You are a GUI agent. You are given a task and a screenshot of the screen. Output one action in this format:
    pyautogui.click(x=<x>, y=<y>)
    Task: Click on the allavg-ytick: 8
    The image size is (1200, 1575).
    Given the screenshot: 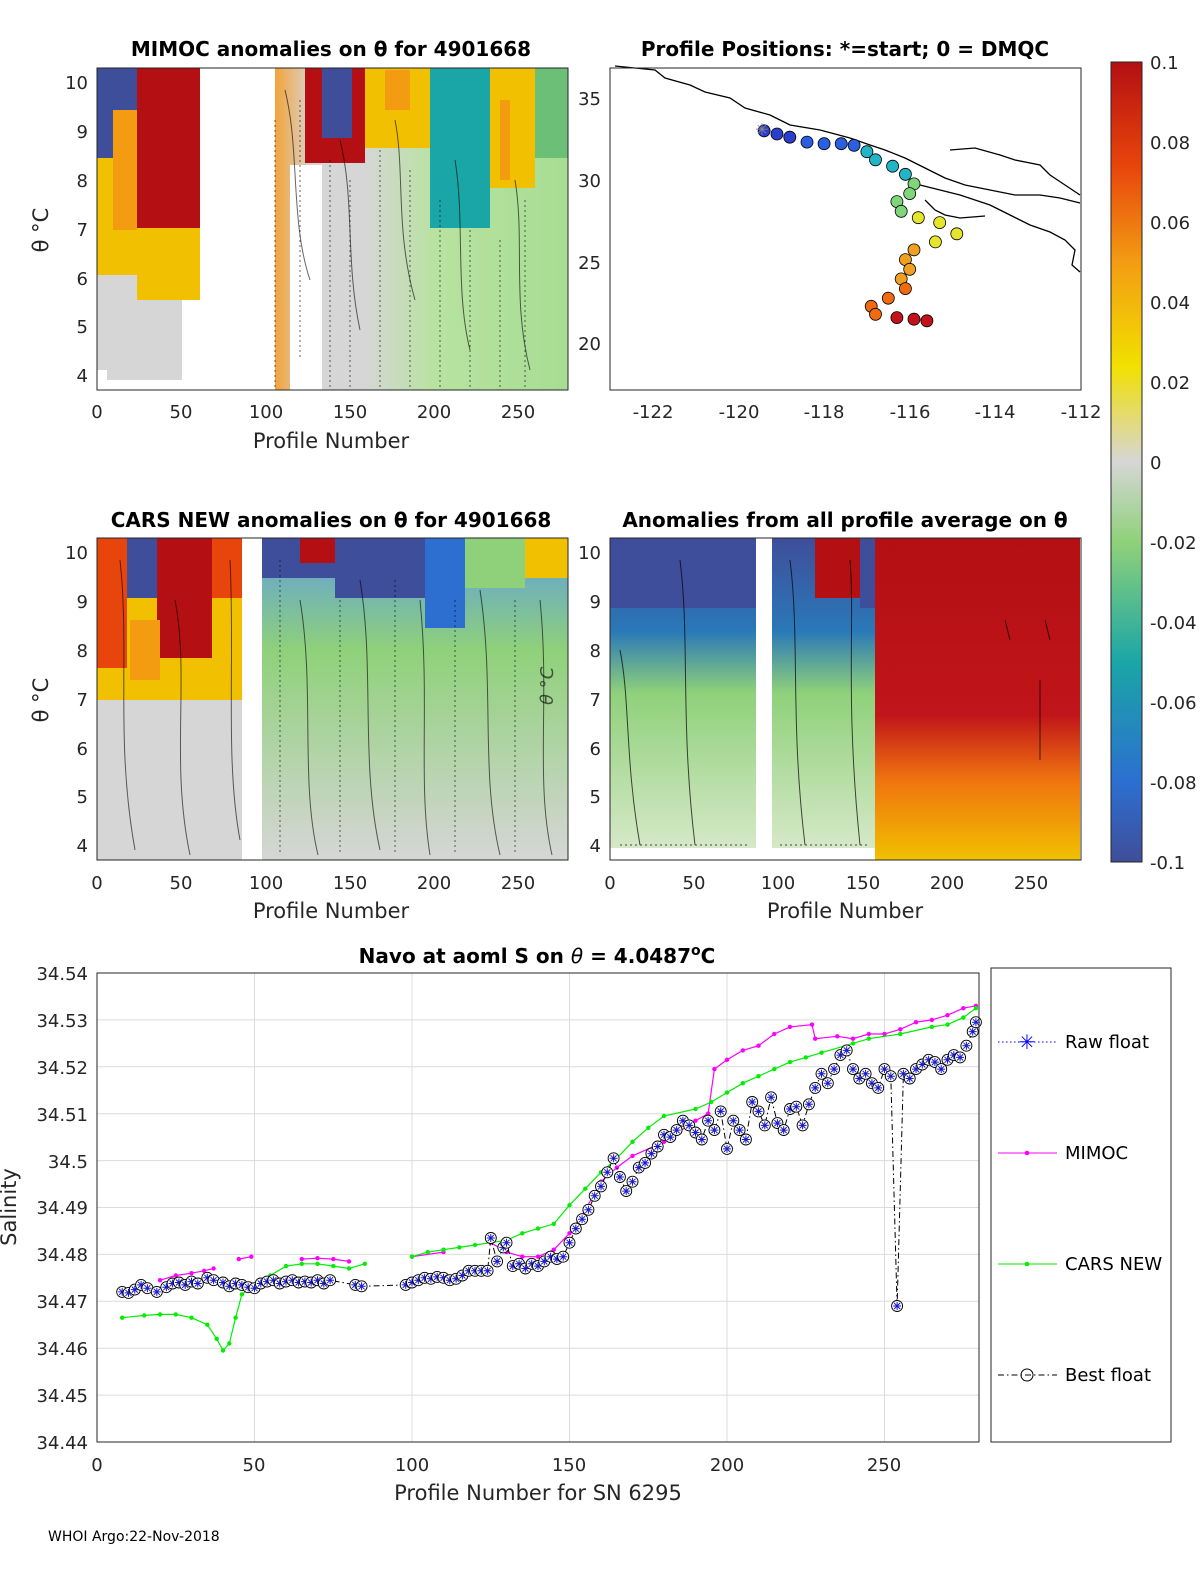 What is the action you would take?
    pyautogui.click(x=595, y=651)
    